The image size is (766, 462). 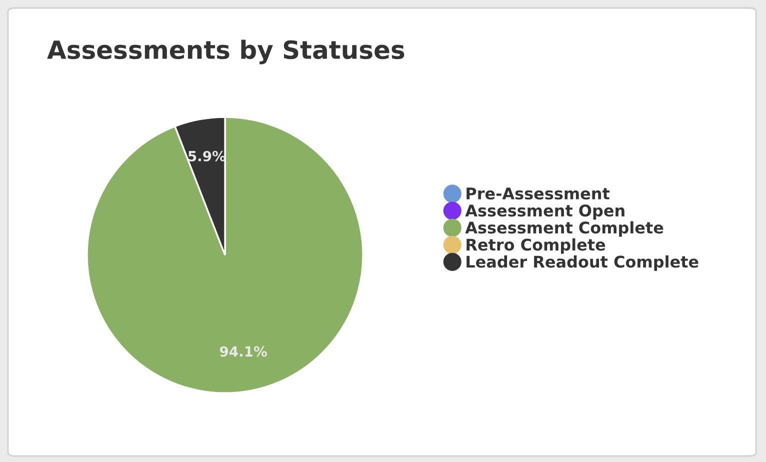 What do you see at coordinates (536, 246) in the screenshot?
I see `legend-label: Retro Complete` at bounding box center [536, 246].